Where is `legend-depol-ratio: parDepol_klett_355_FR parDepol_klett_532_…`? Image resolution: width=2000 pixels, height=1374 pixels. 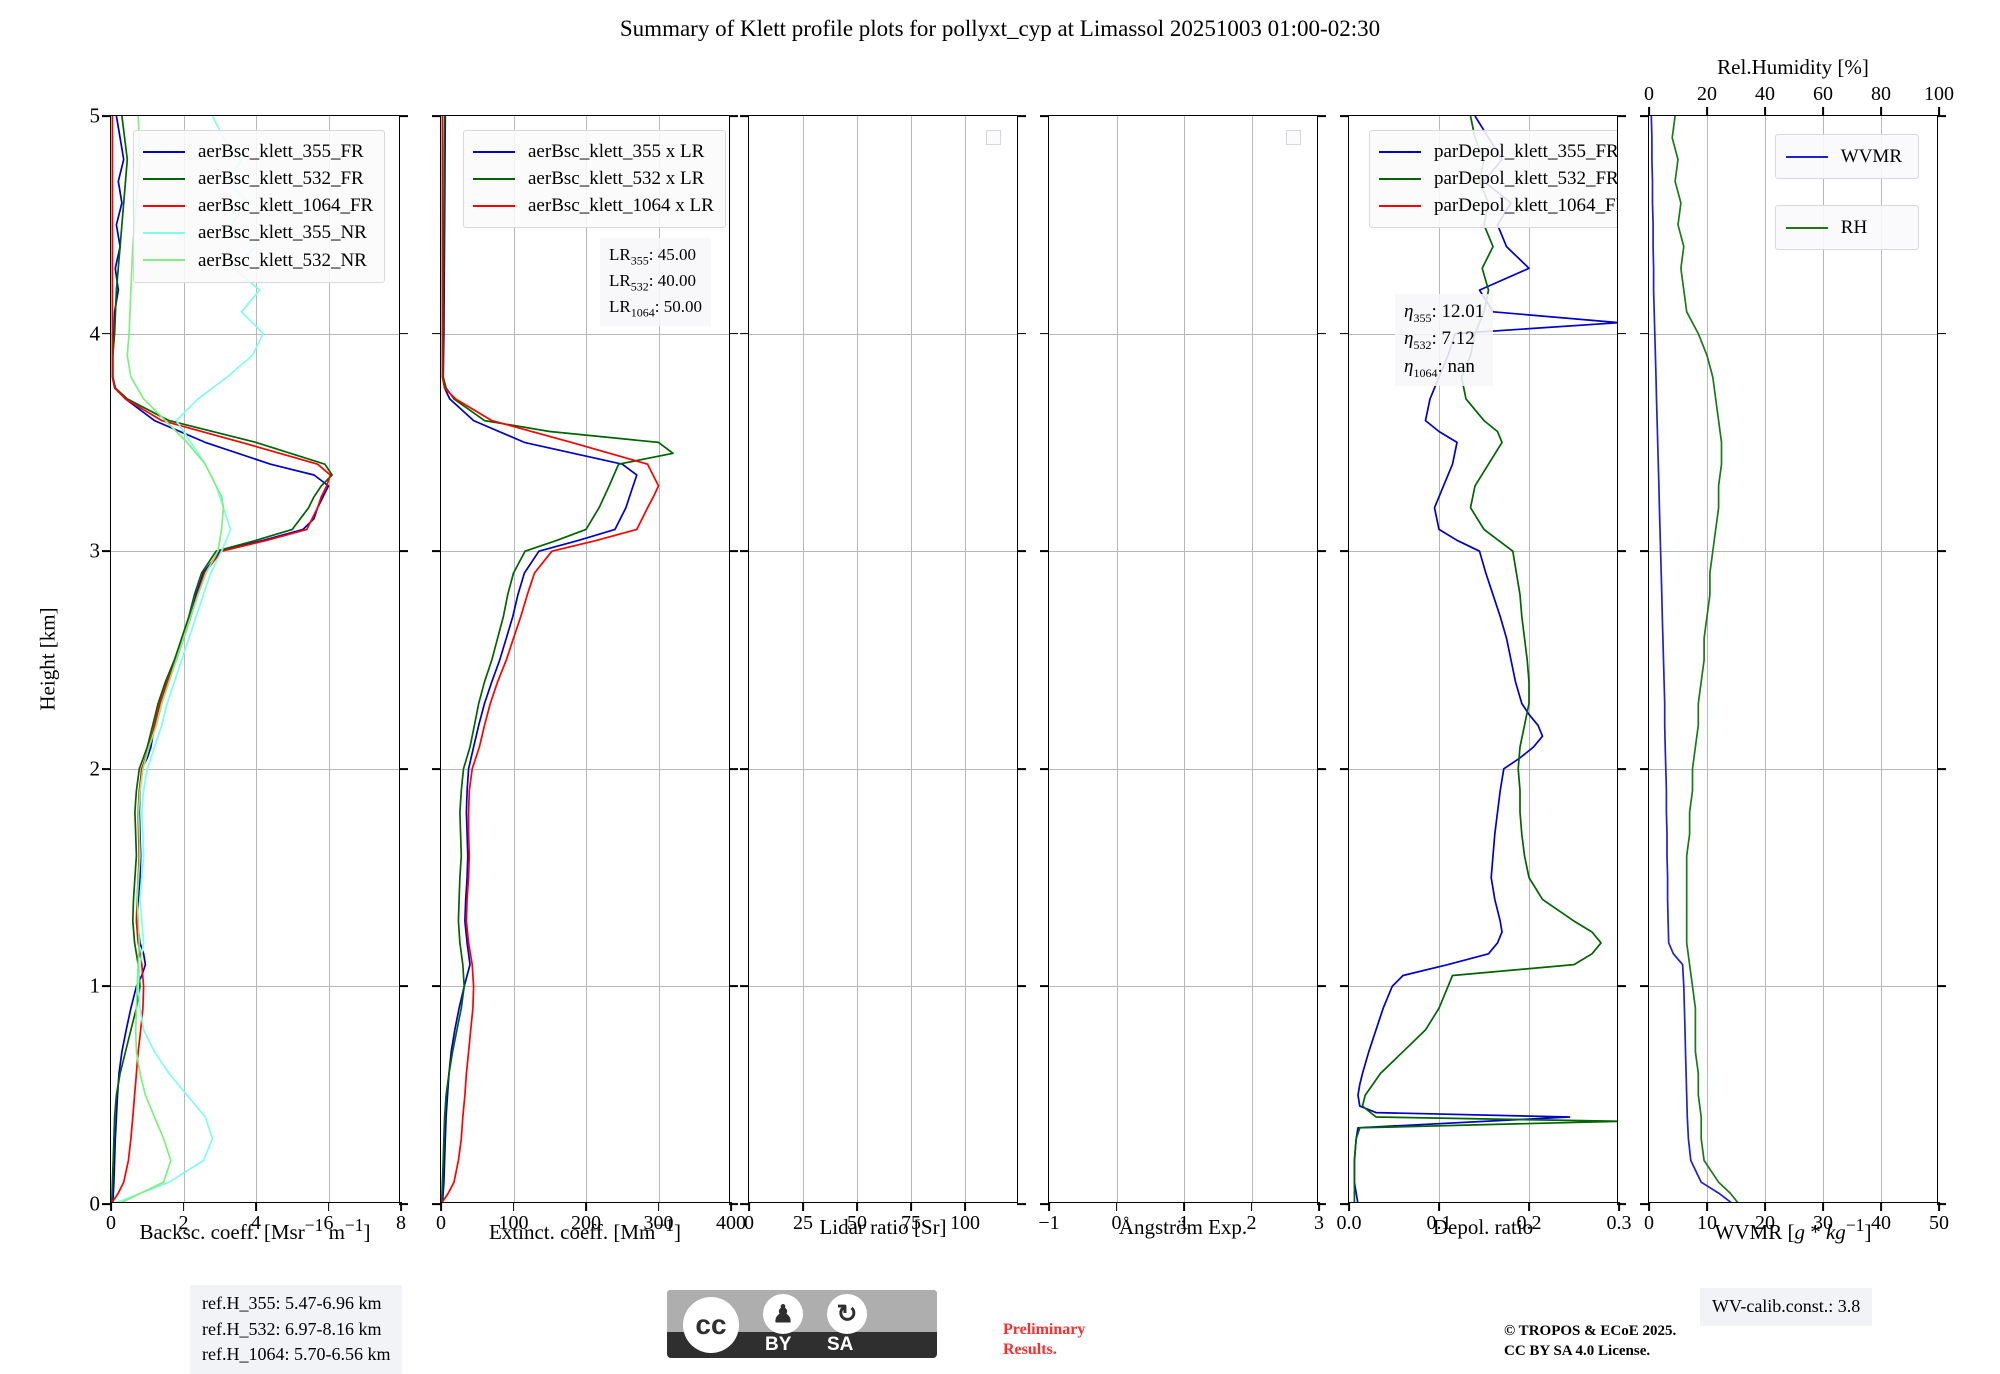 legend-depol-ratio: parDepol_klett_355_FR parDepol_klett_532_… is located at coordinates (1493, 179).